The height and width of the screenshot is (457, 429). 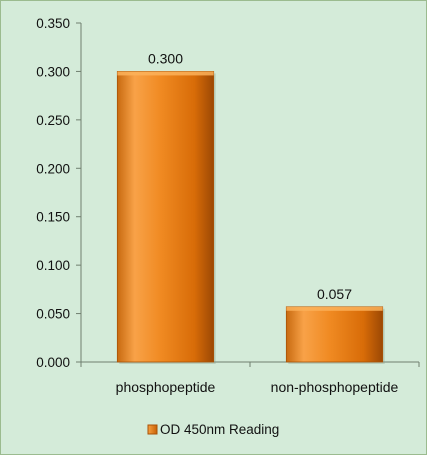 I want to click on y-tick-label: 0.000, so click(x=53, y=362).